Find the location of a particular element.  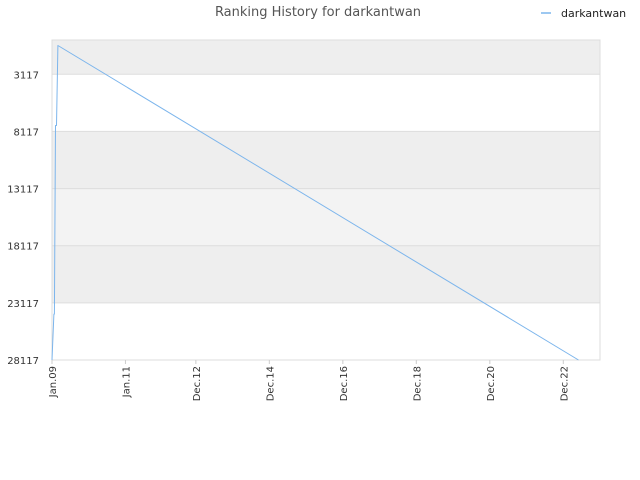

chart-title: Ranking History for darkantwan is located at coordinates (318, 12).